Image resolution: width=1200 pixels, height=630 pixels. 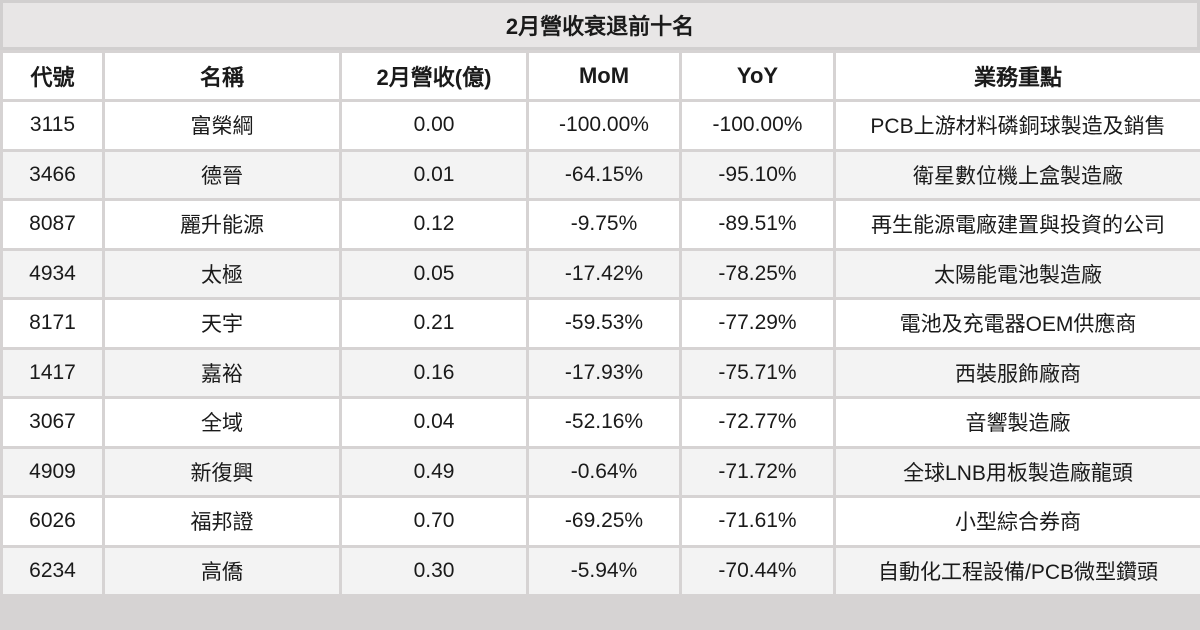 What do you see at coordinates (757, 422) in the screenshot?
I see `cell-yoy: -72.77%` at bounding box center [757, 422].